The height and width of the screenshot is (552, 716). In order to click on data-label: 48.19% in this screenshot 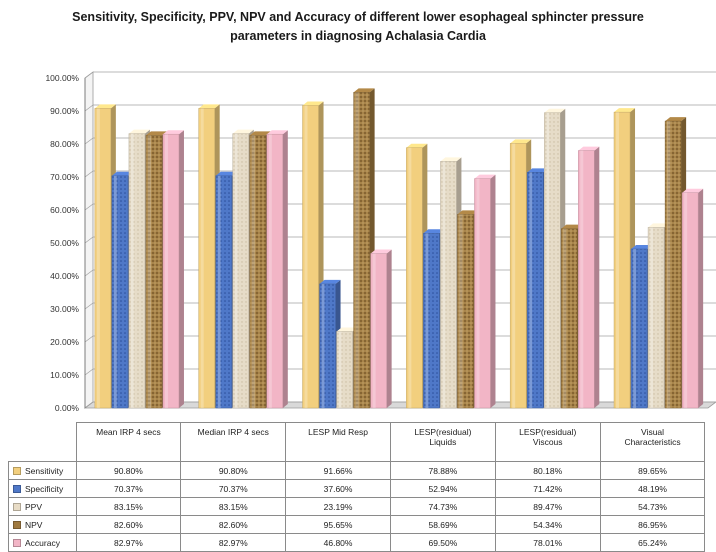, I will do `click(652, 488)`.